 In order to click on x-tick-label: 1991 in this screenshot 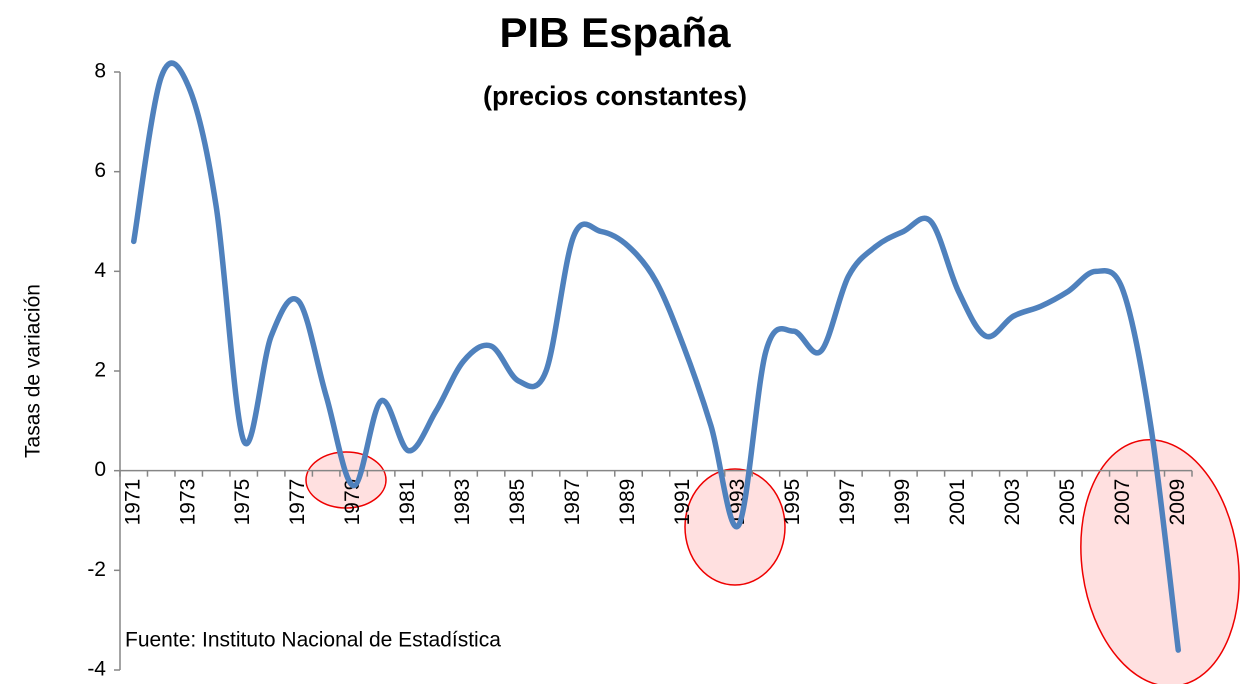, I will do `click(682, 502)`.